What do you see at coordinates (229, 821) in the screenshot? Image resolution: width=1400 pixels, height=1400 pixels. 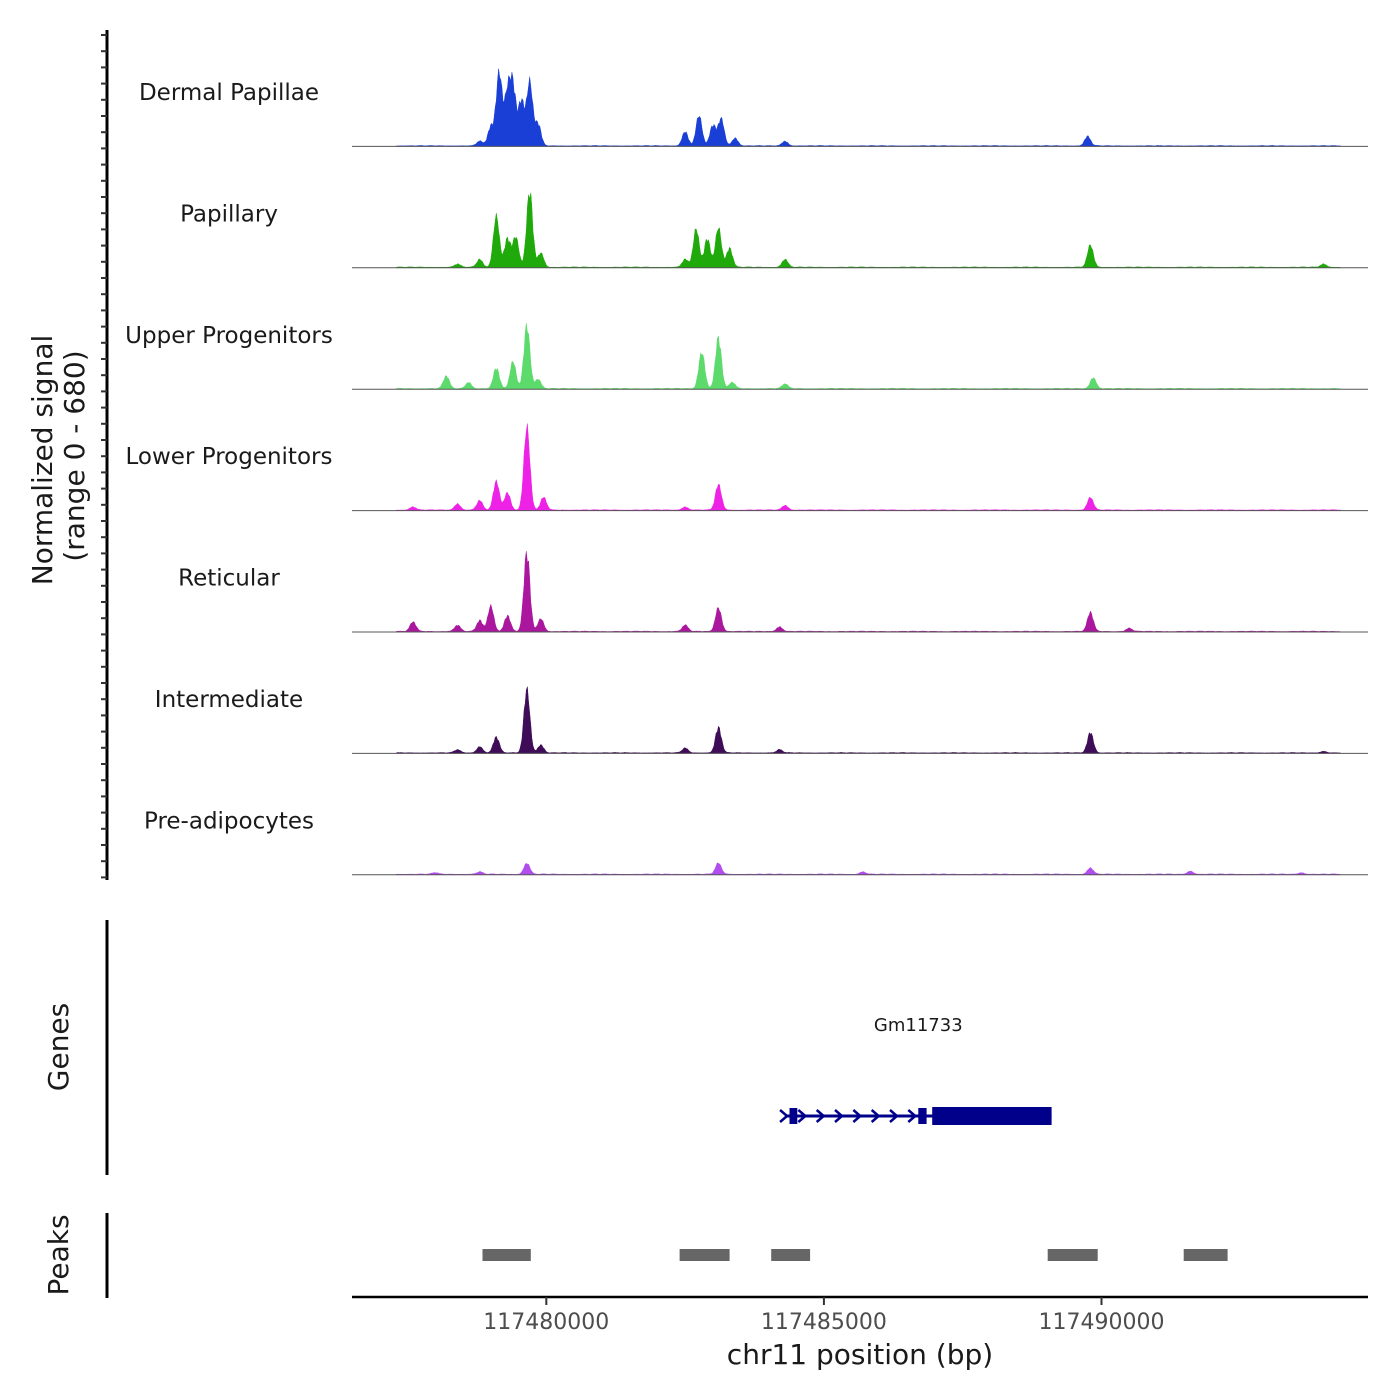 I see `track-label: Pre-adipocytes` at bounding box center [229, 821].